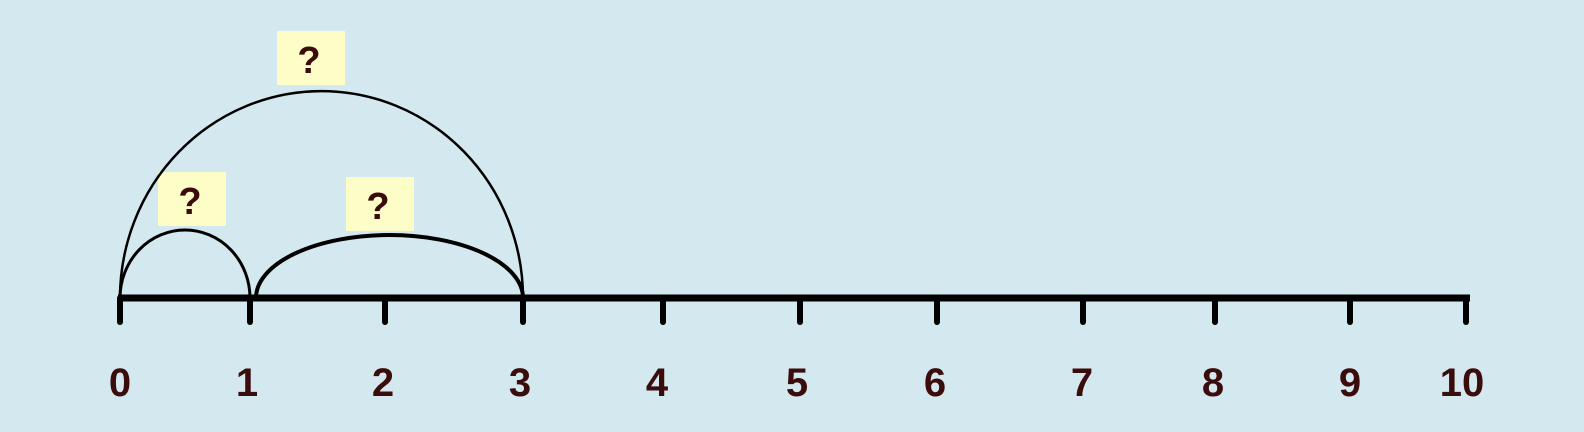 This screenshot has width=1584, height=432. What do you see at coordinates (383, 383) in the screenshot?
I see `tick-label: 2` at bounding box center [383, 383].